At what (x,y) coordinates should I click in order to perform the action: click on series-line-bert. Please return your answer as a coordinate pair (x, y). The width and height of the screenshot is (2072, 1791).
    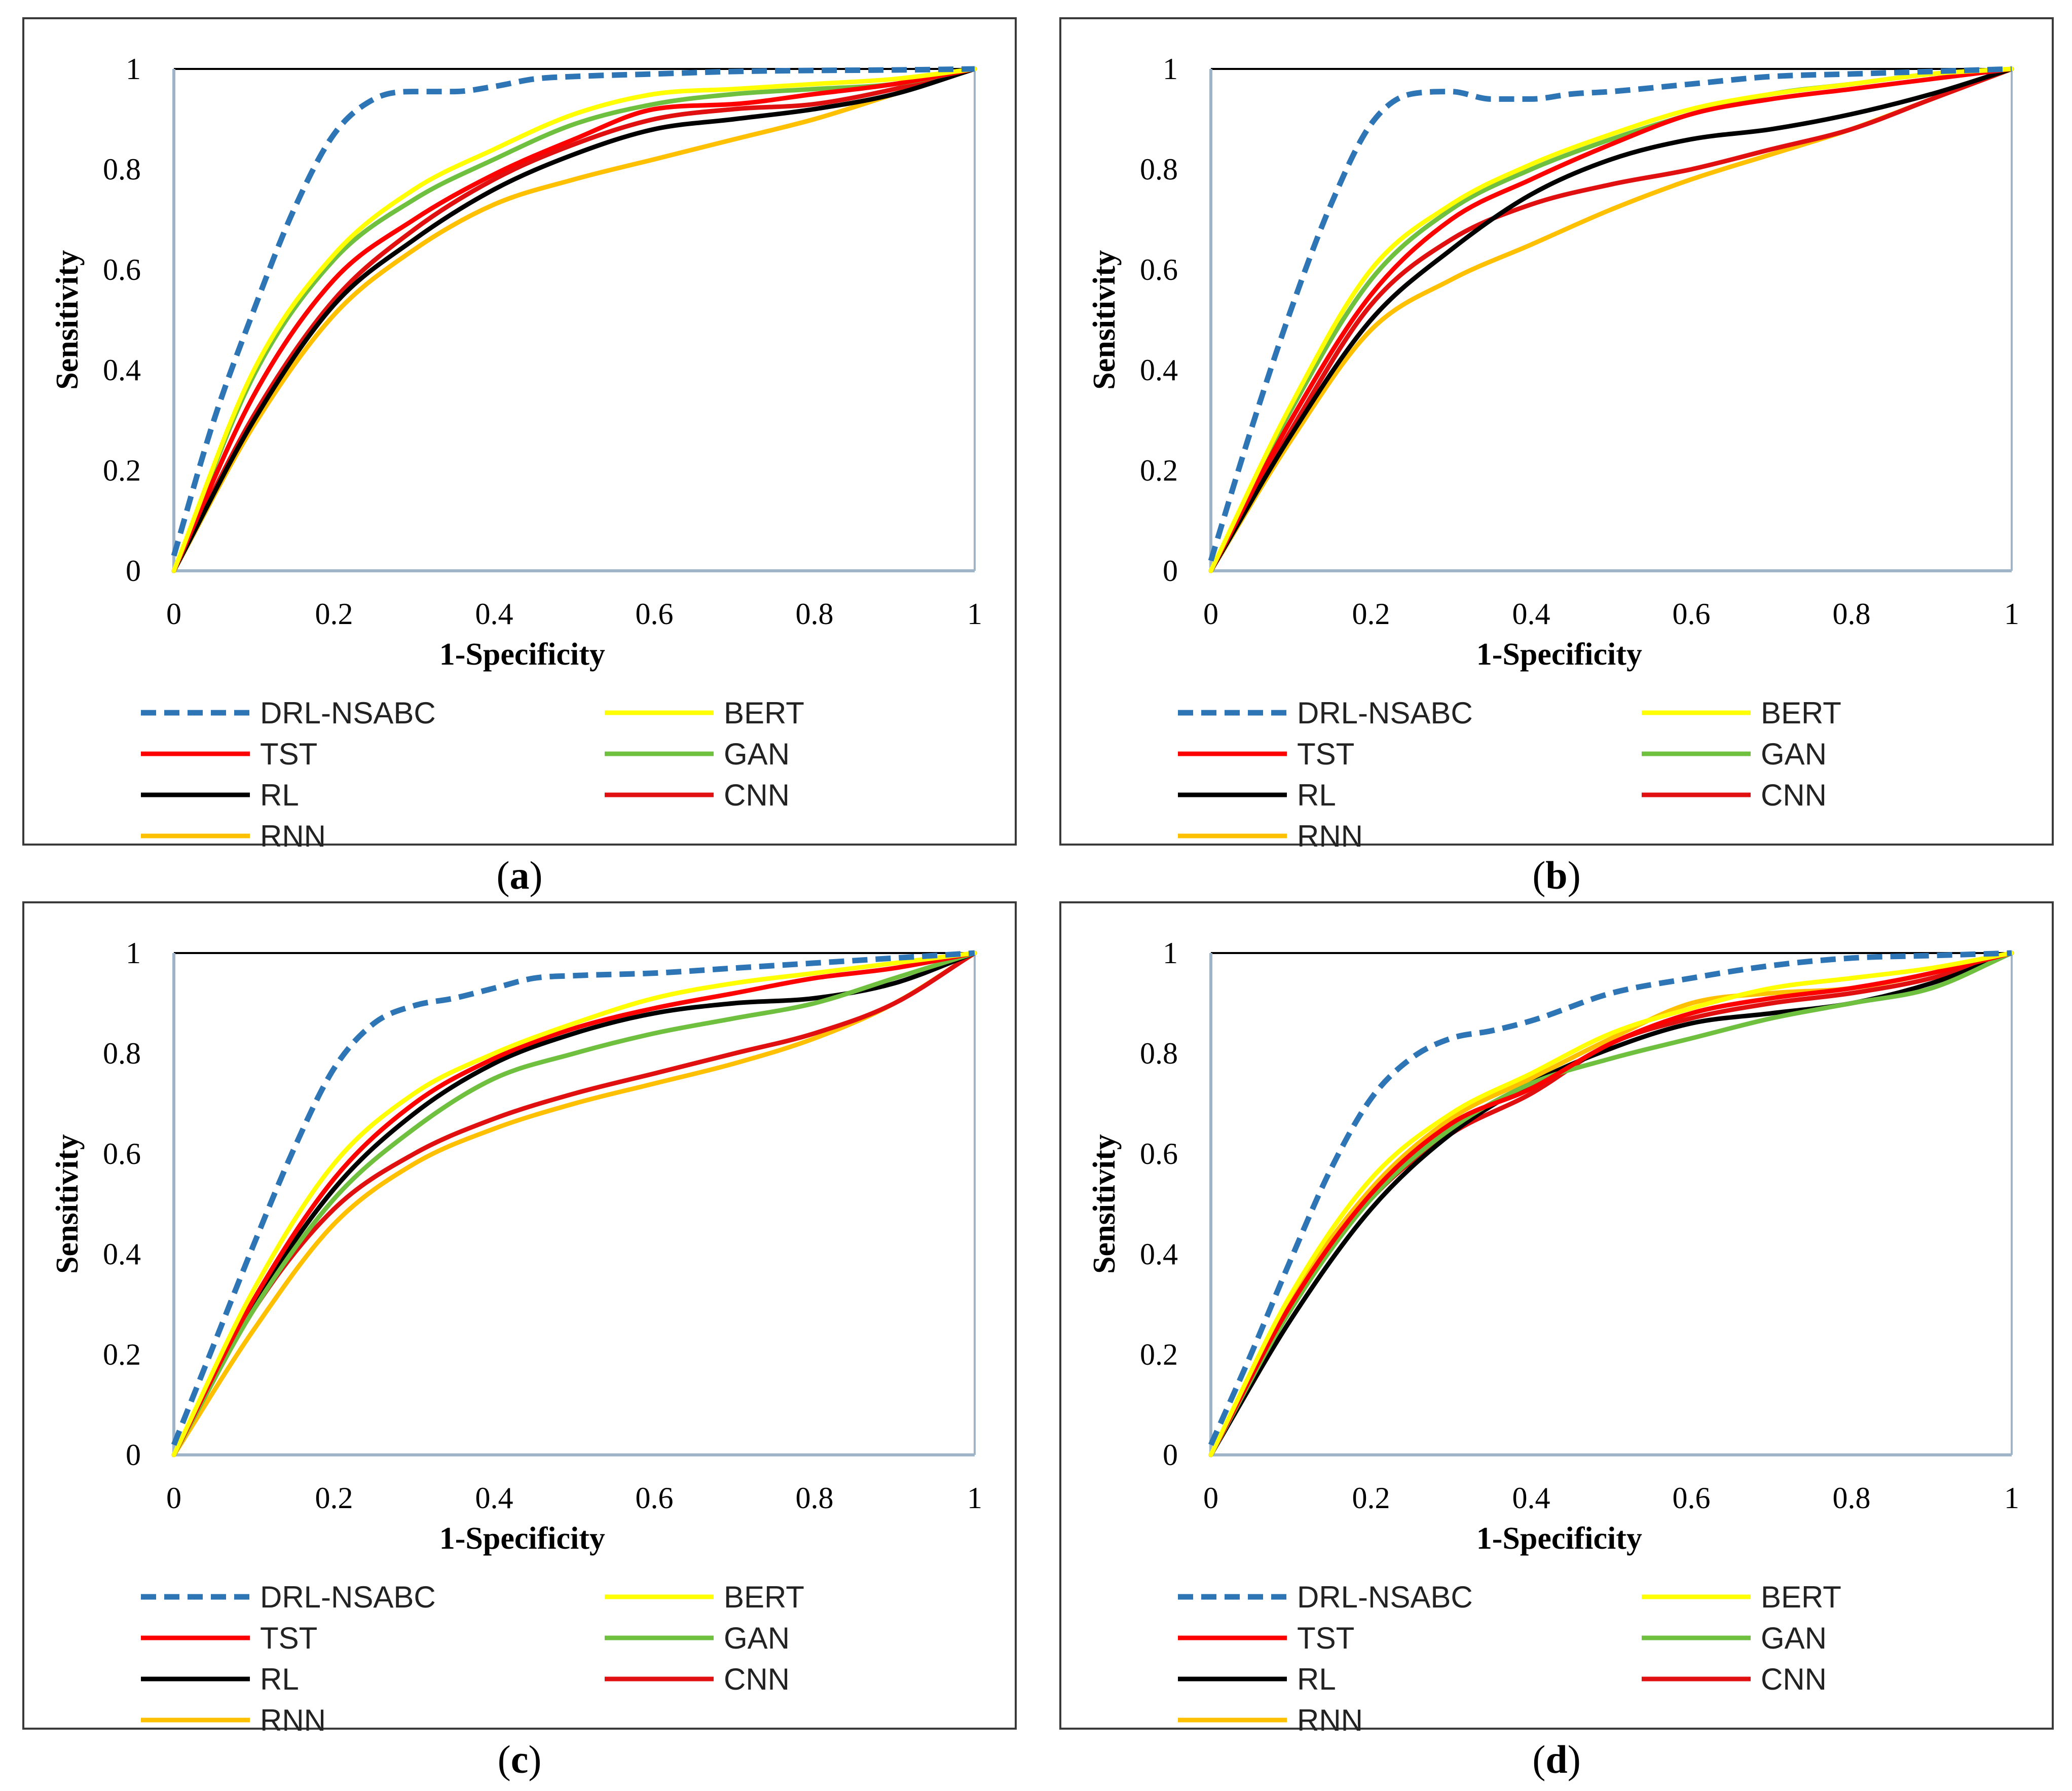
    Looking at the image, I should click on (1611, 319).